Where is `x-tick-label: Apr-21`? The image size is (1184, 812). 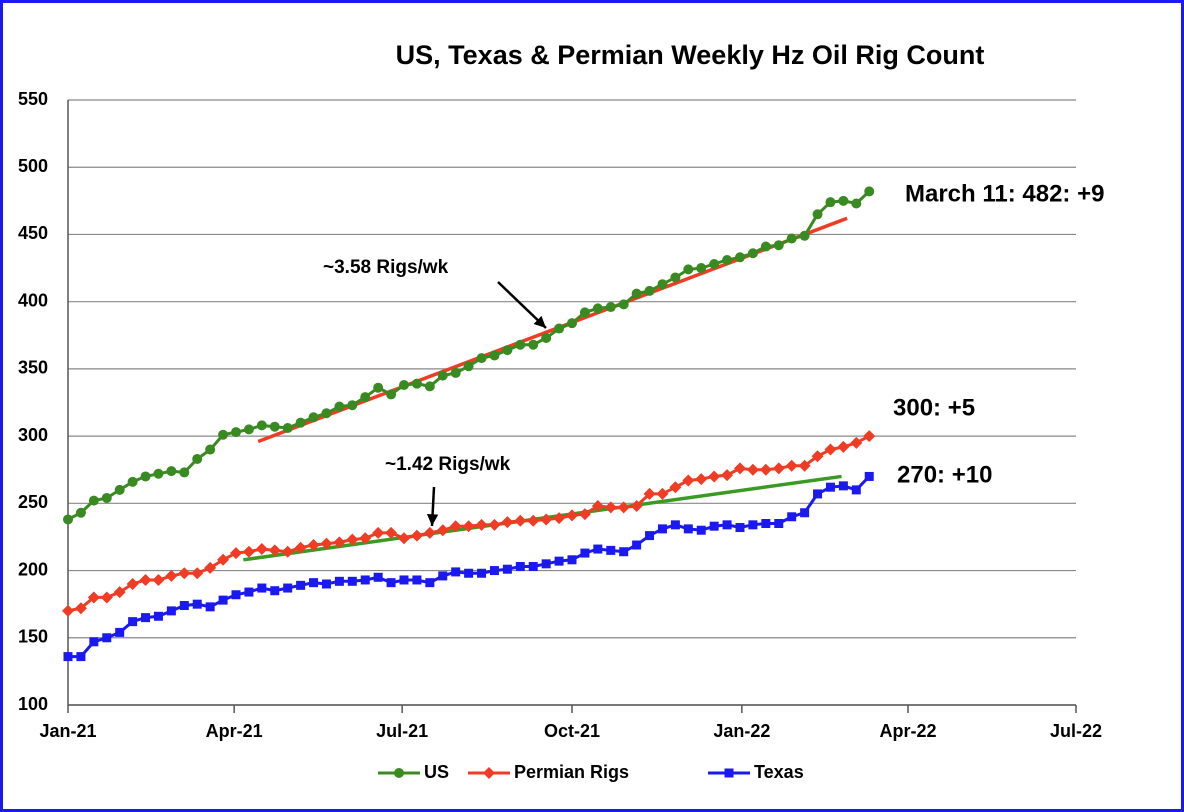
x-tick-label: Apr-21 is located at coordinates (234, 731).